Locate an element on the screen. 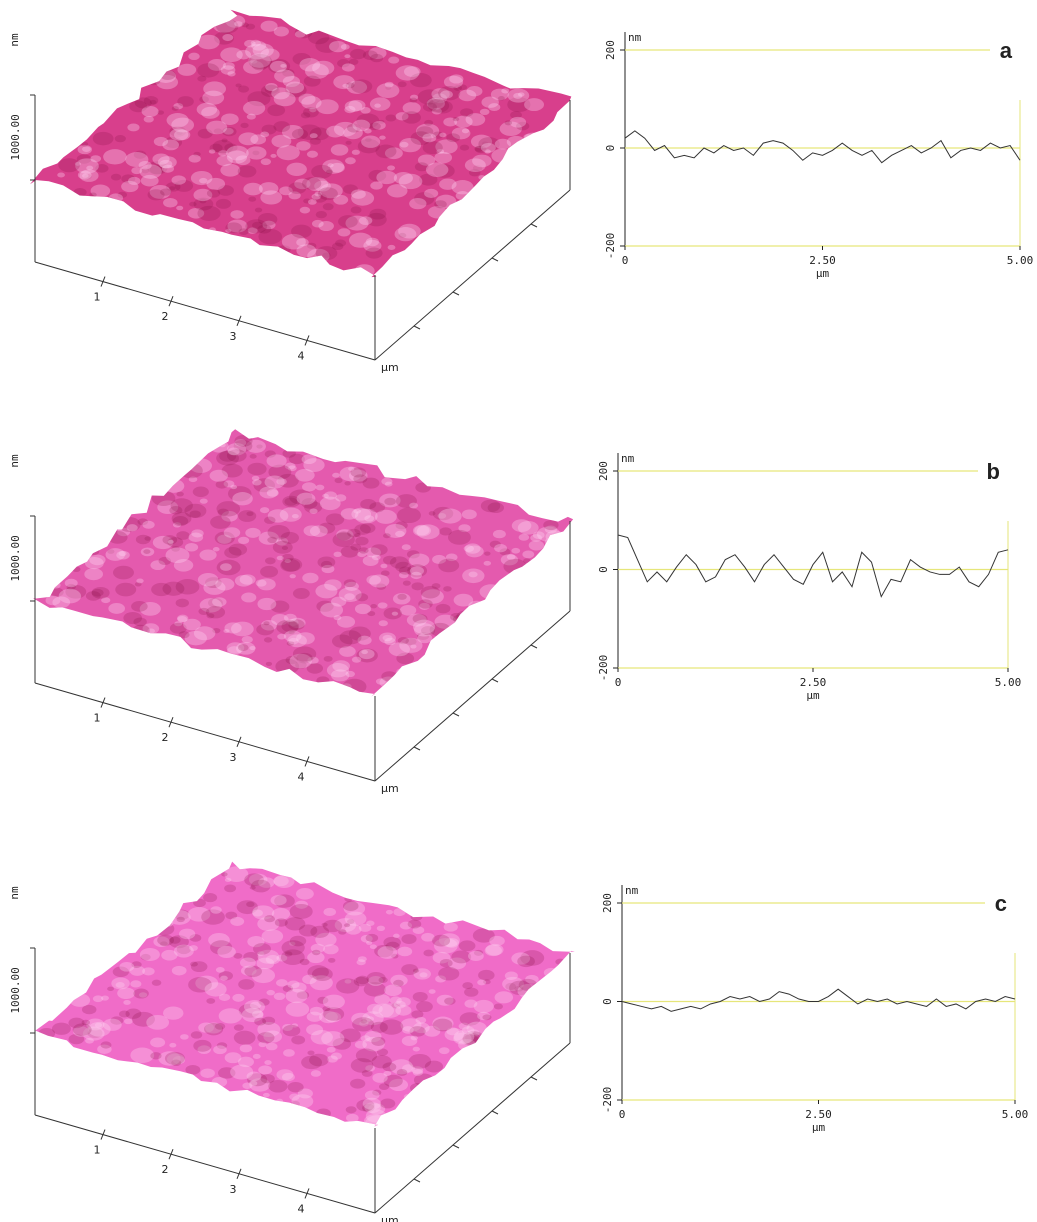 The image size is (1037, 1222). panel-label: b is located at coordinates (993, 471).